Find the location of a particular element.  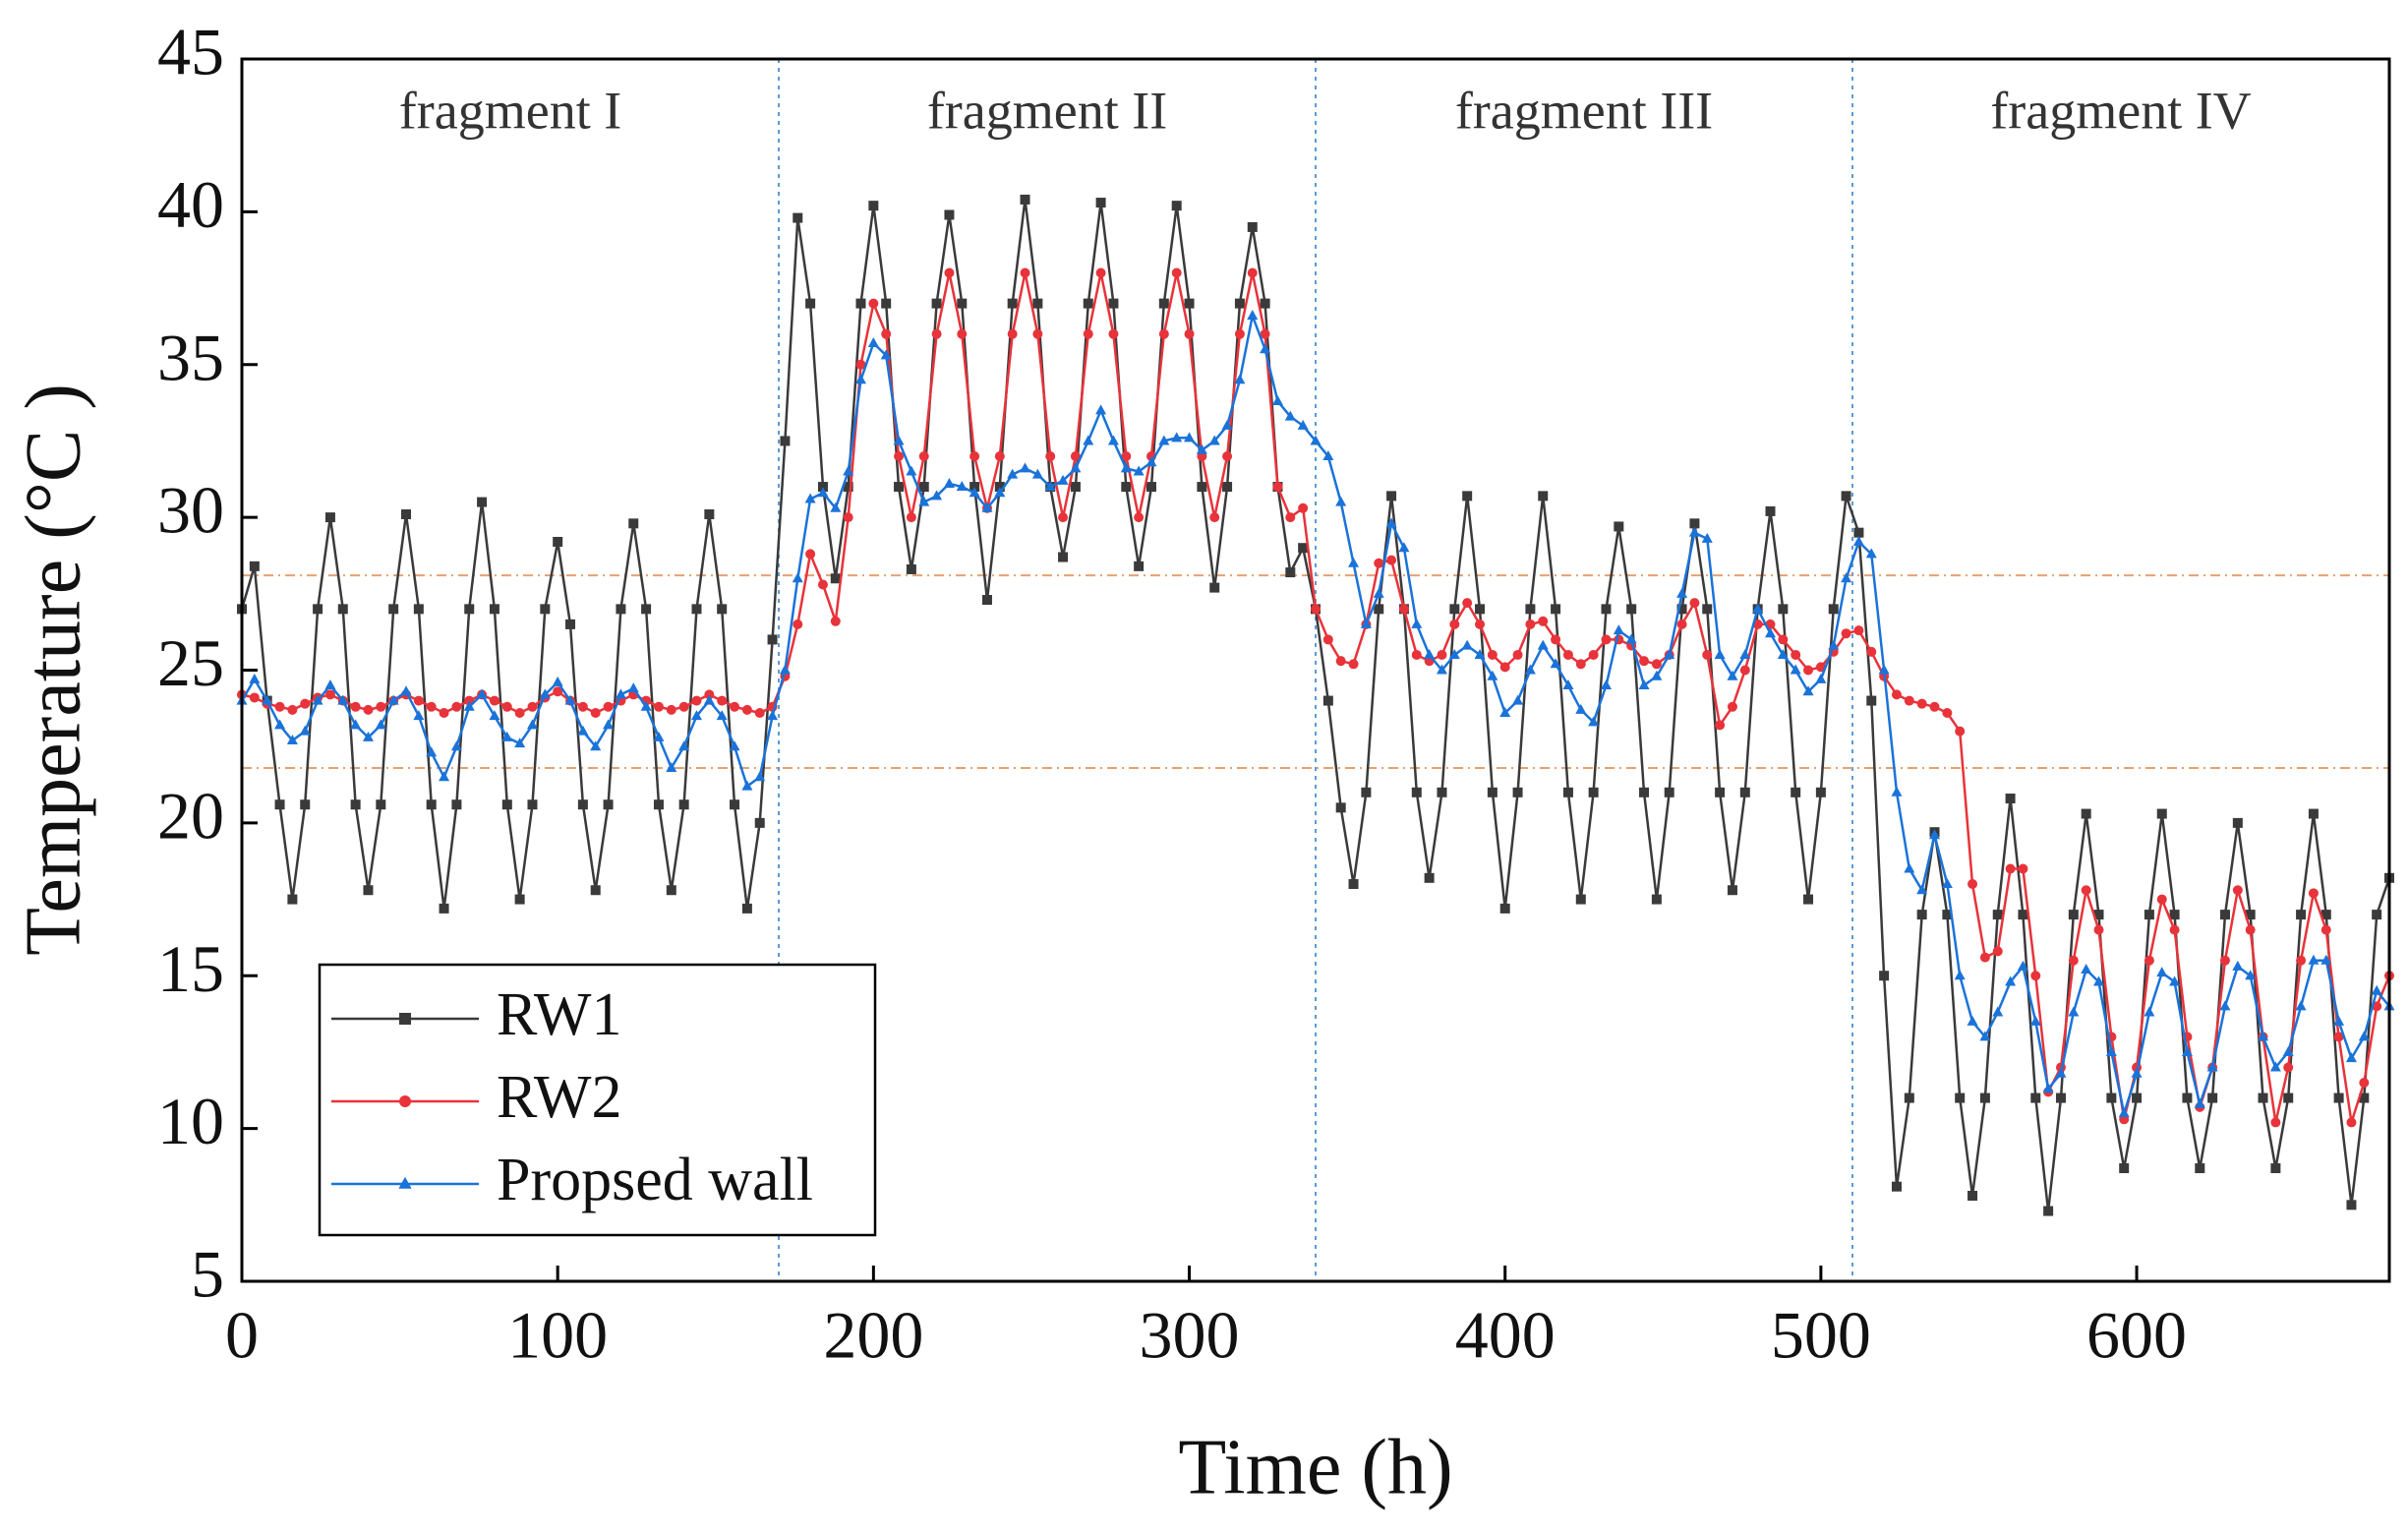

legend: RW1 RW2 Propsed wall is located at coordinates (597, 1100).